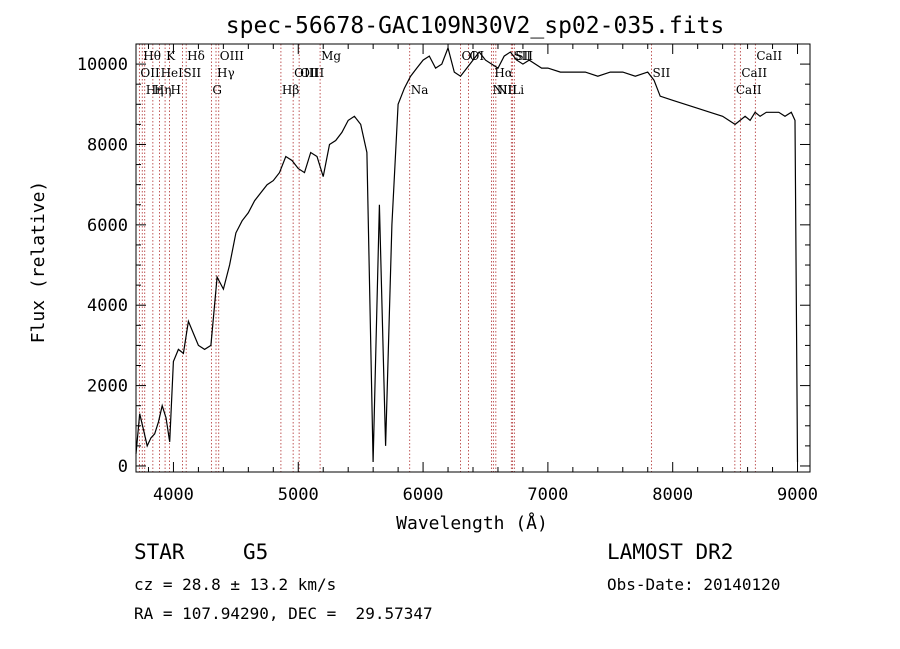 This screenshot has height=649, width=900. What do you see at coordinates (298, 495) in the screenshot?
I see `x-tick-label: 5000` at bounding box center [298, 495].